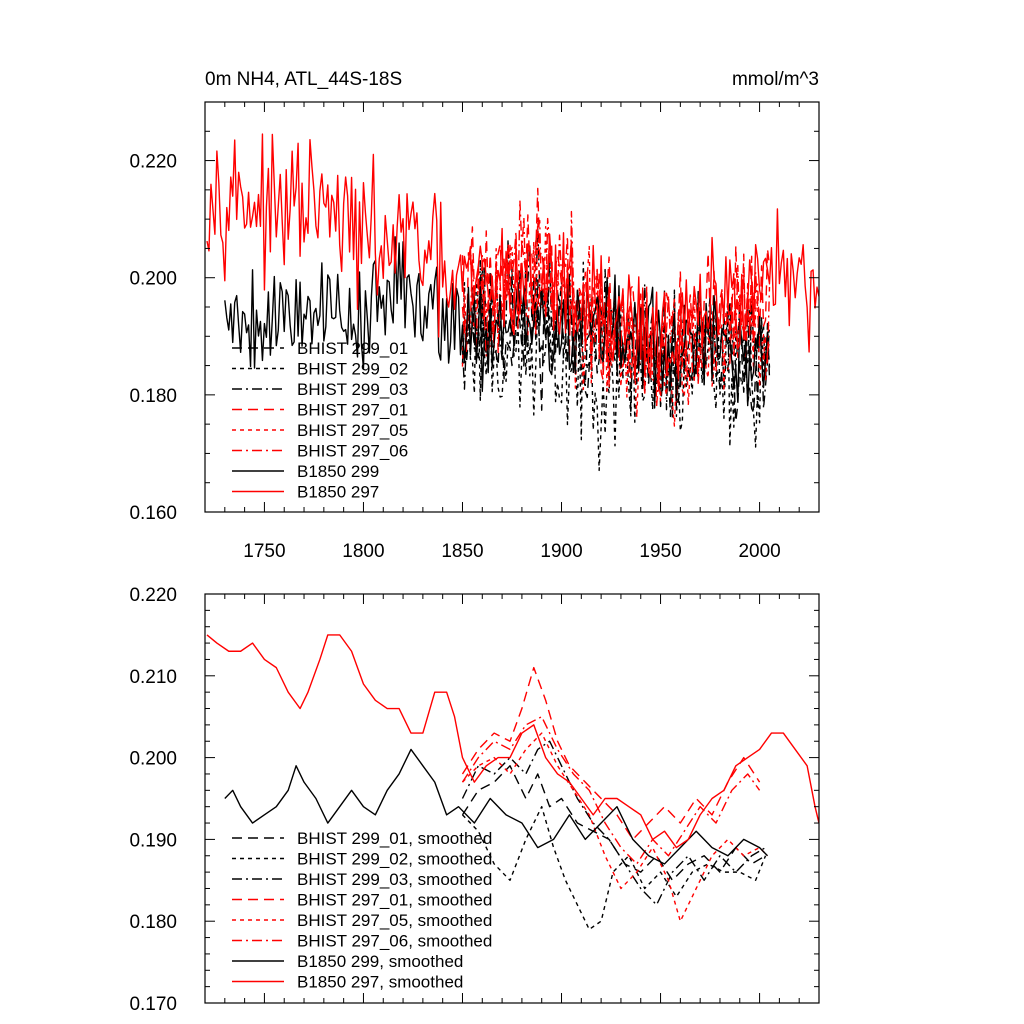 This screenshot has height=1024, width=1024. I want to click on legend-label: B1850 299, smoothed, so click(380, 961).